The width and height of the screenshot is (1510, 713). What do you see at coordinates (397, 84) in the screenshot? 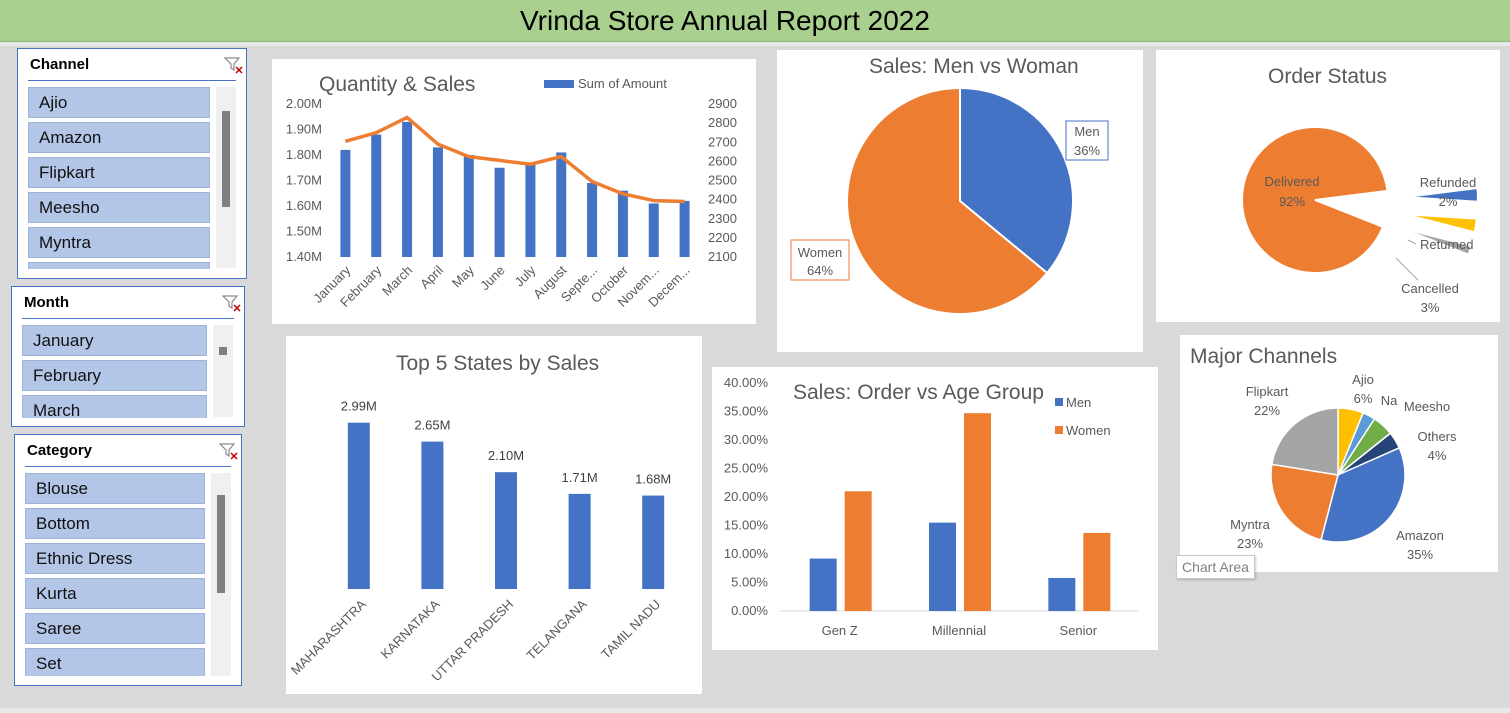
I see `chart-title: Quantity & Sales` at bounding box center [397, 84].